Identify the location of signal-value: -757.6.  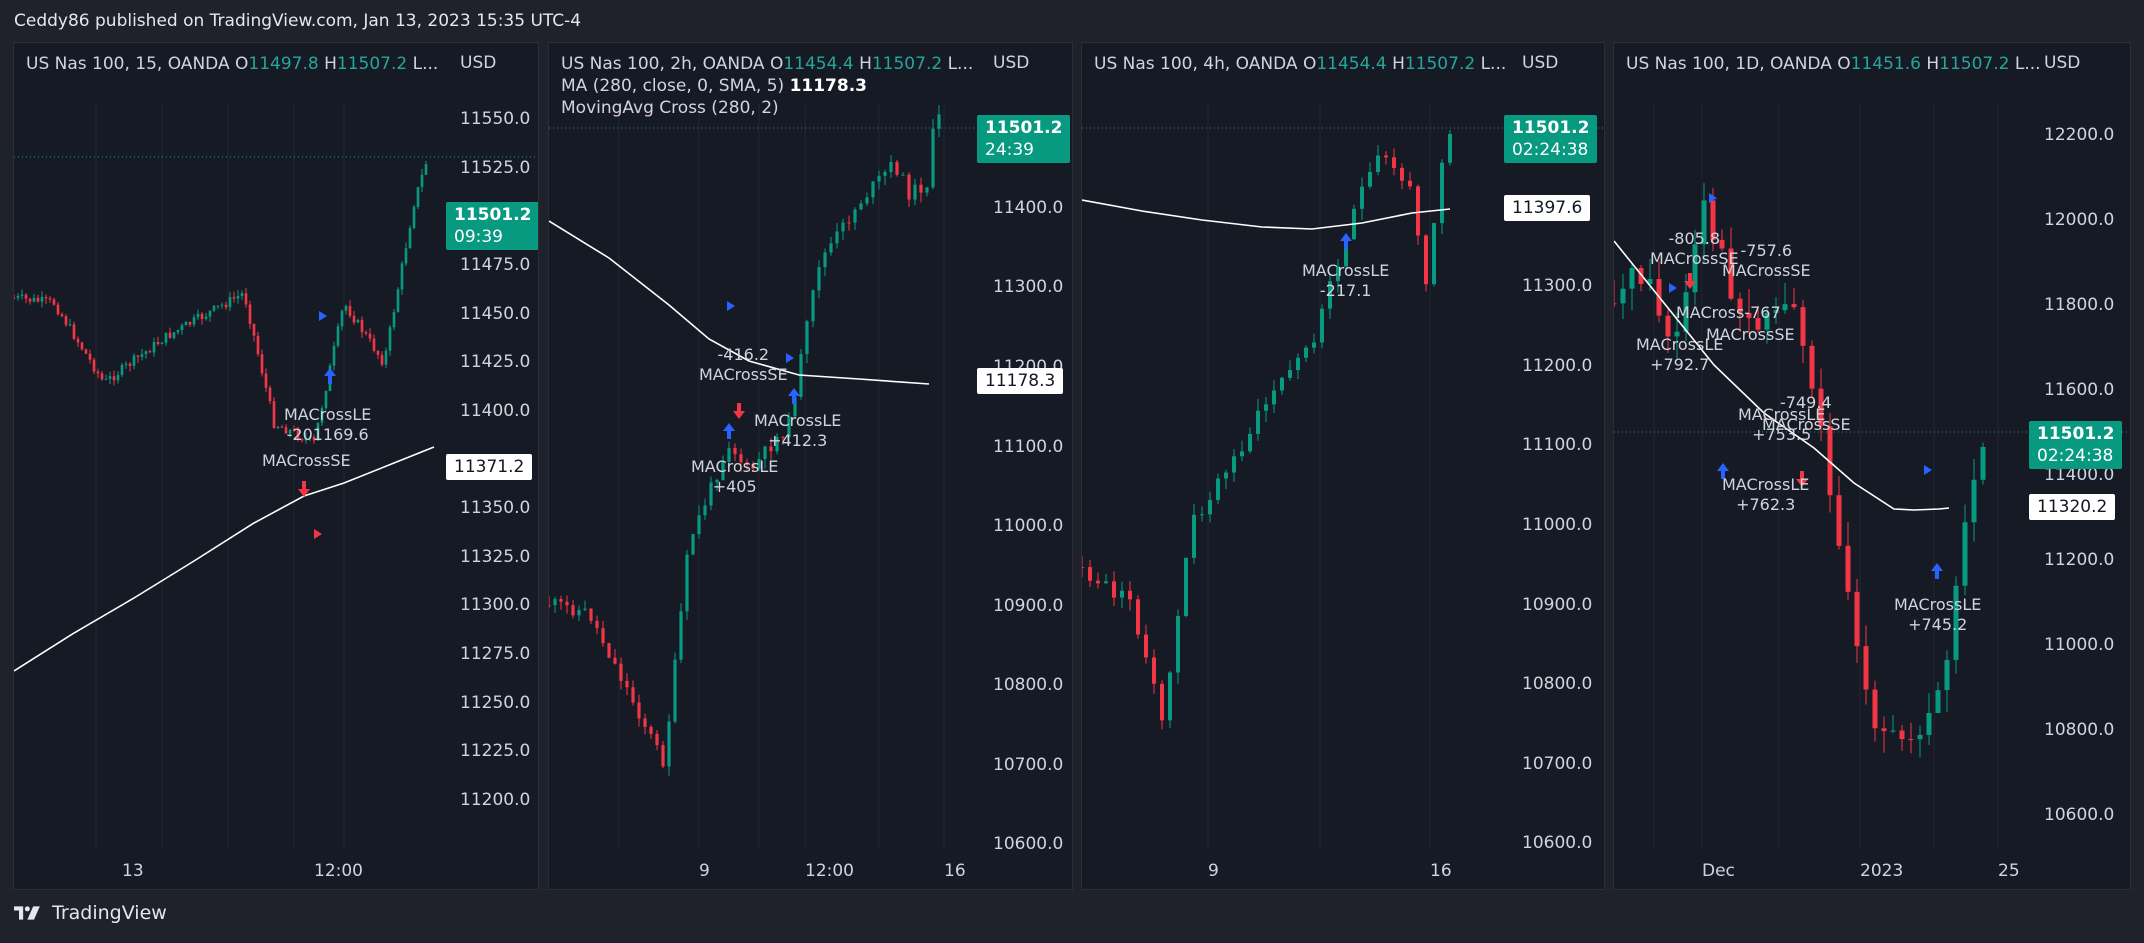
(1766, 250).